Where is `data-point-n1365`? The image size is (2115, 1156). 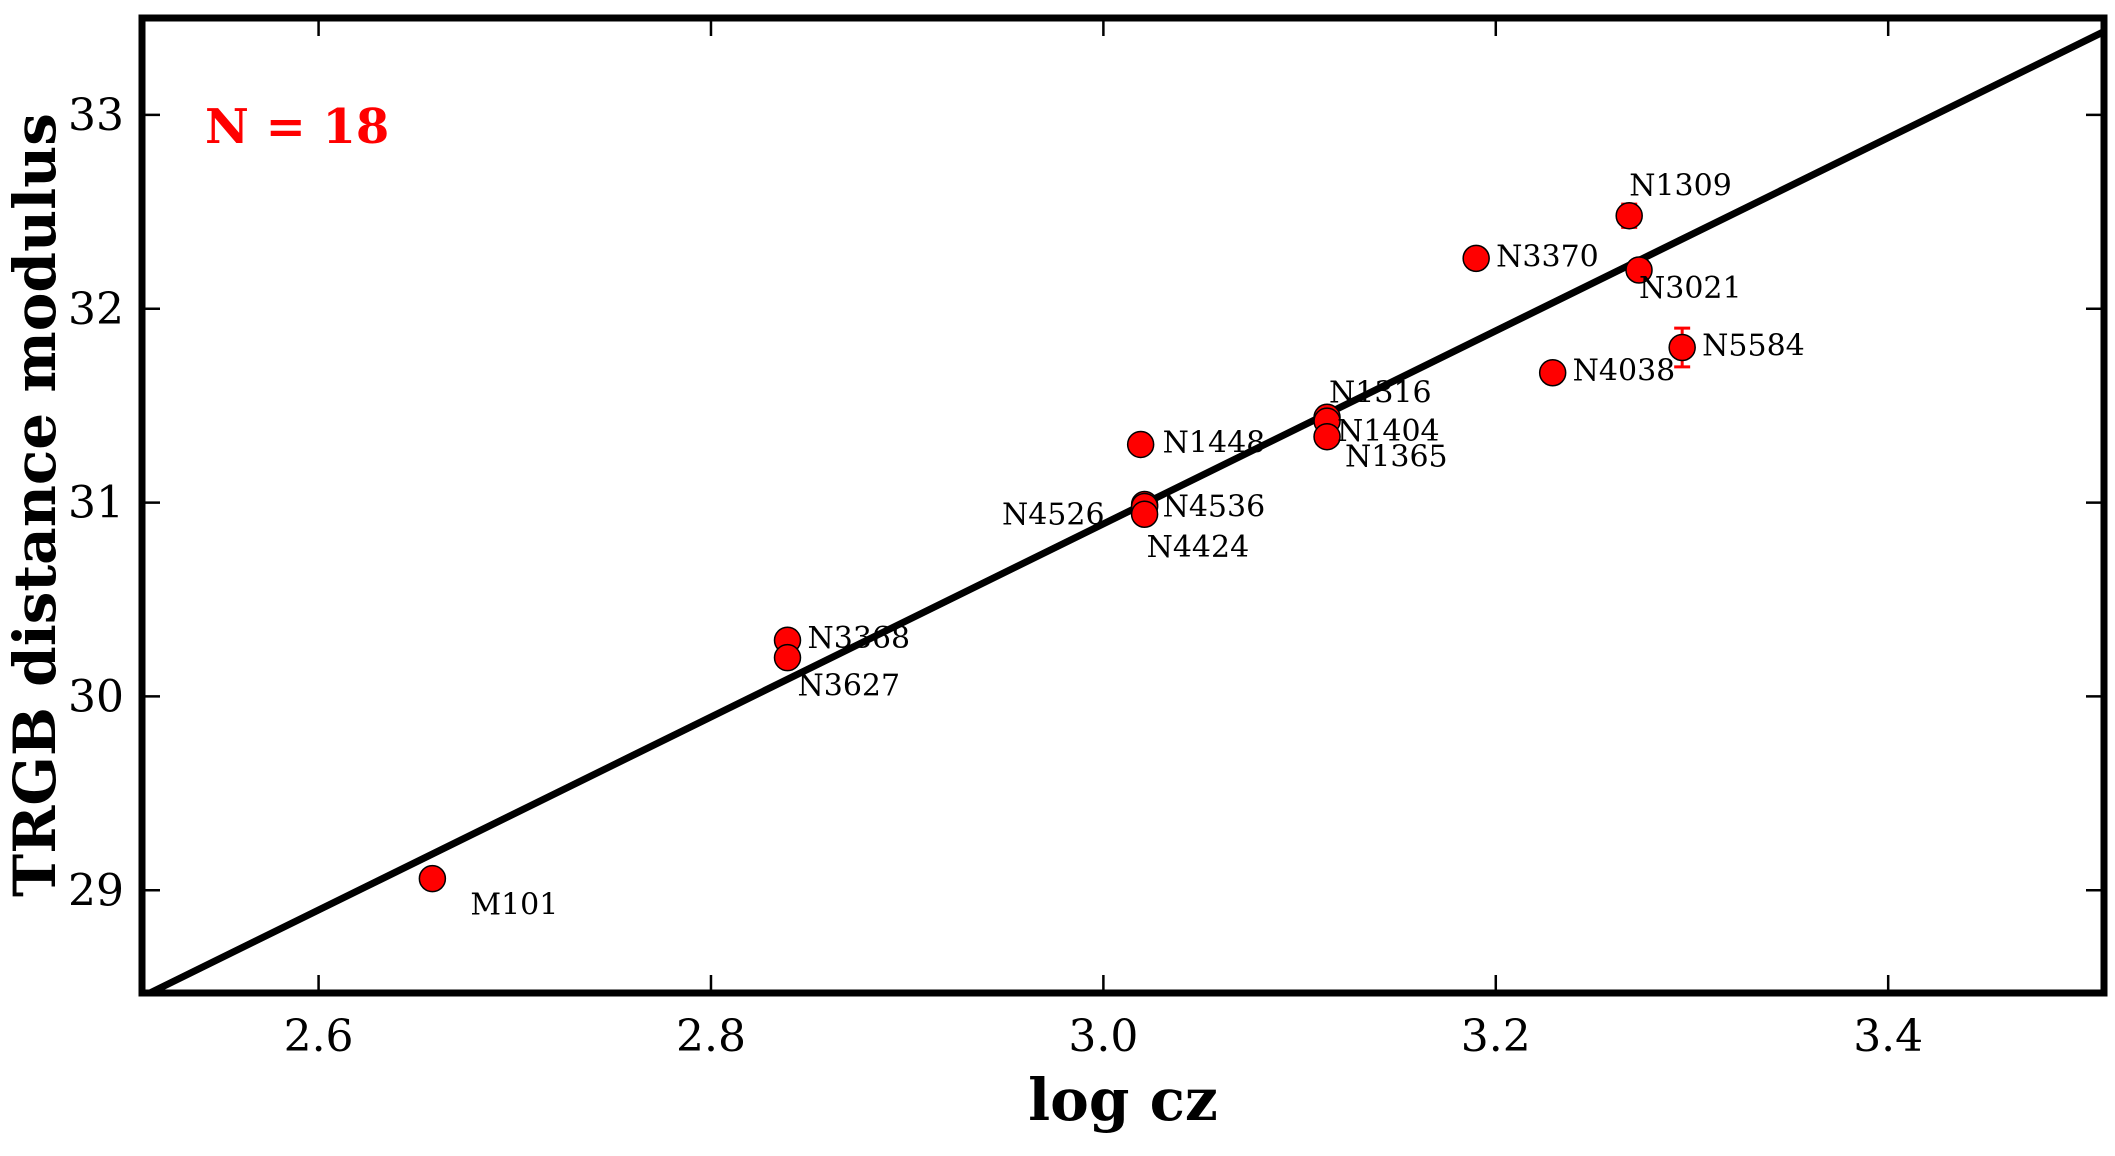 data-point-n1365 is located at coordinates (1327, 436).